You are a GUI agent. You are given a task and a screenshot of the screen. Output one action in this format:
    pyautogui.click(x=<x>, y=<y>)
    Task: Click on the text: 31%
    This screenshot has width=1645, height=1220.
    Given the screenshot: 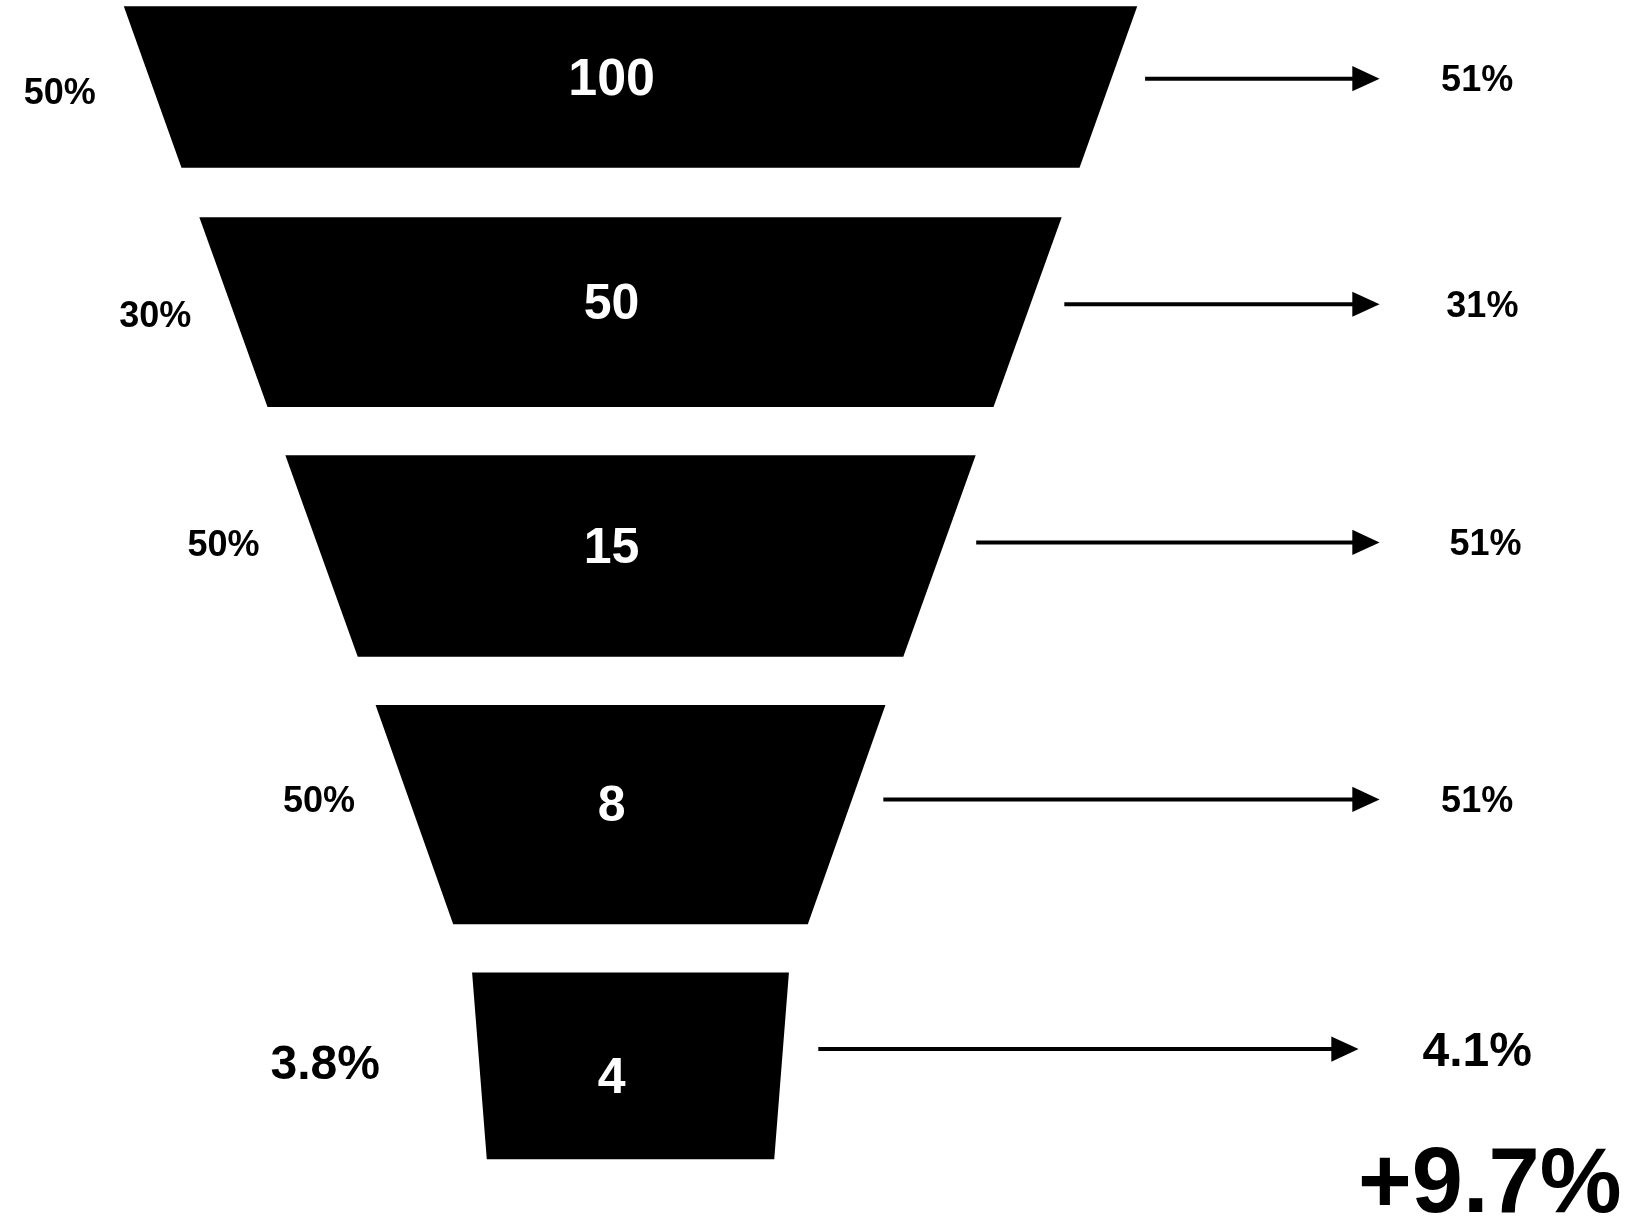 What is the action you would take?
    pyautogui.click(x=1482, y=304)
    